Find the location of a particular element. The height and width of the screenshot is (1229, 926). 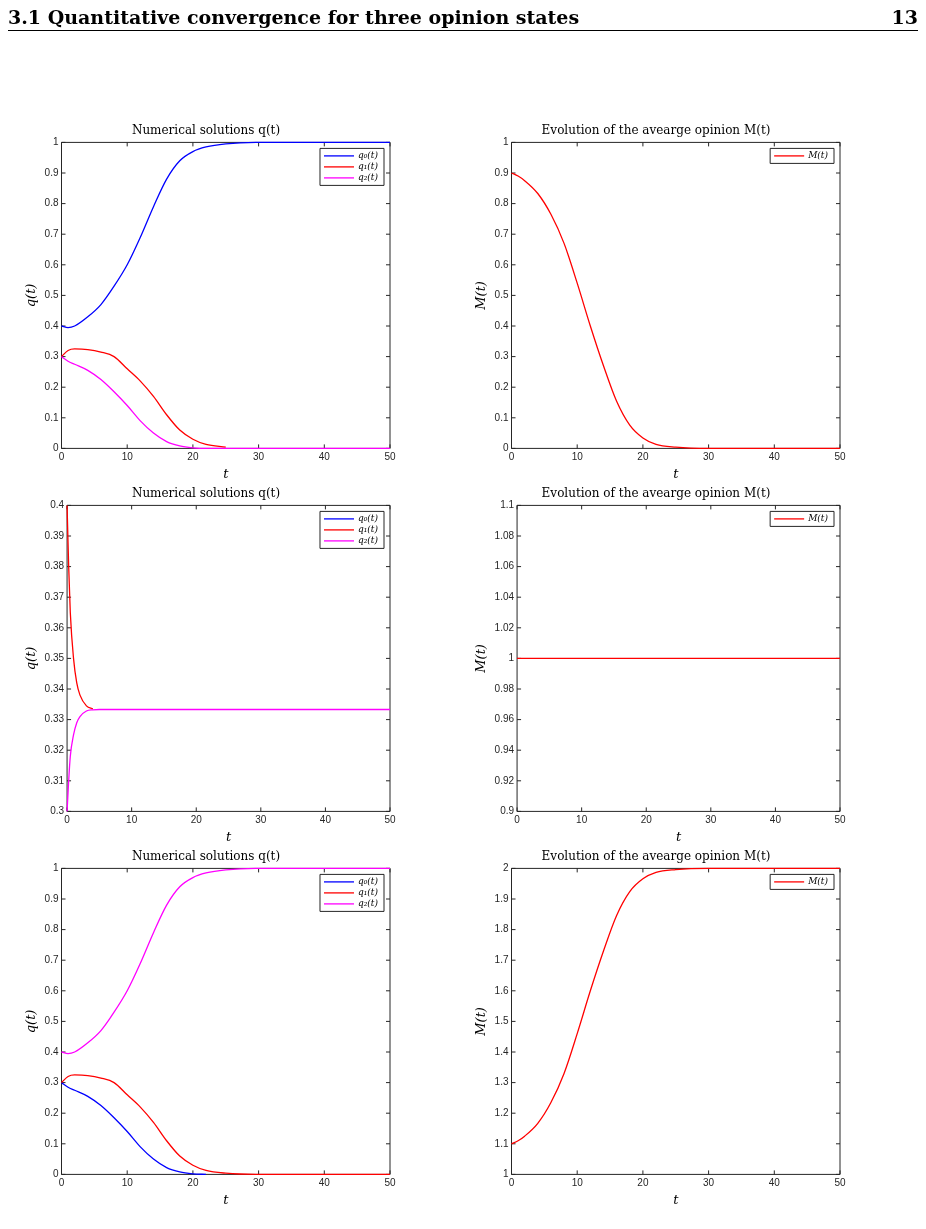

y-tick-label: 1.9 is located at coordinates (501, 898).